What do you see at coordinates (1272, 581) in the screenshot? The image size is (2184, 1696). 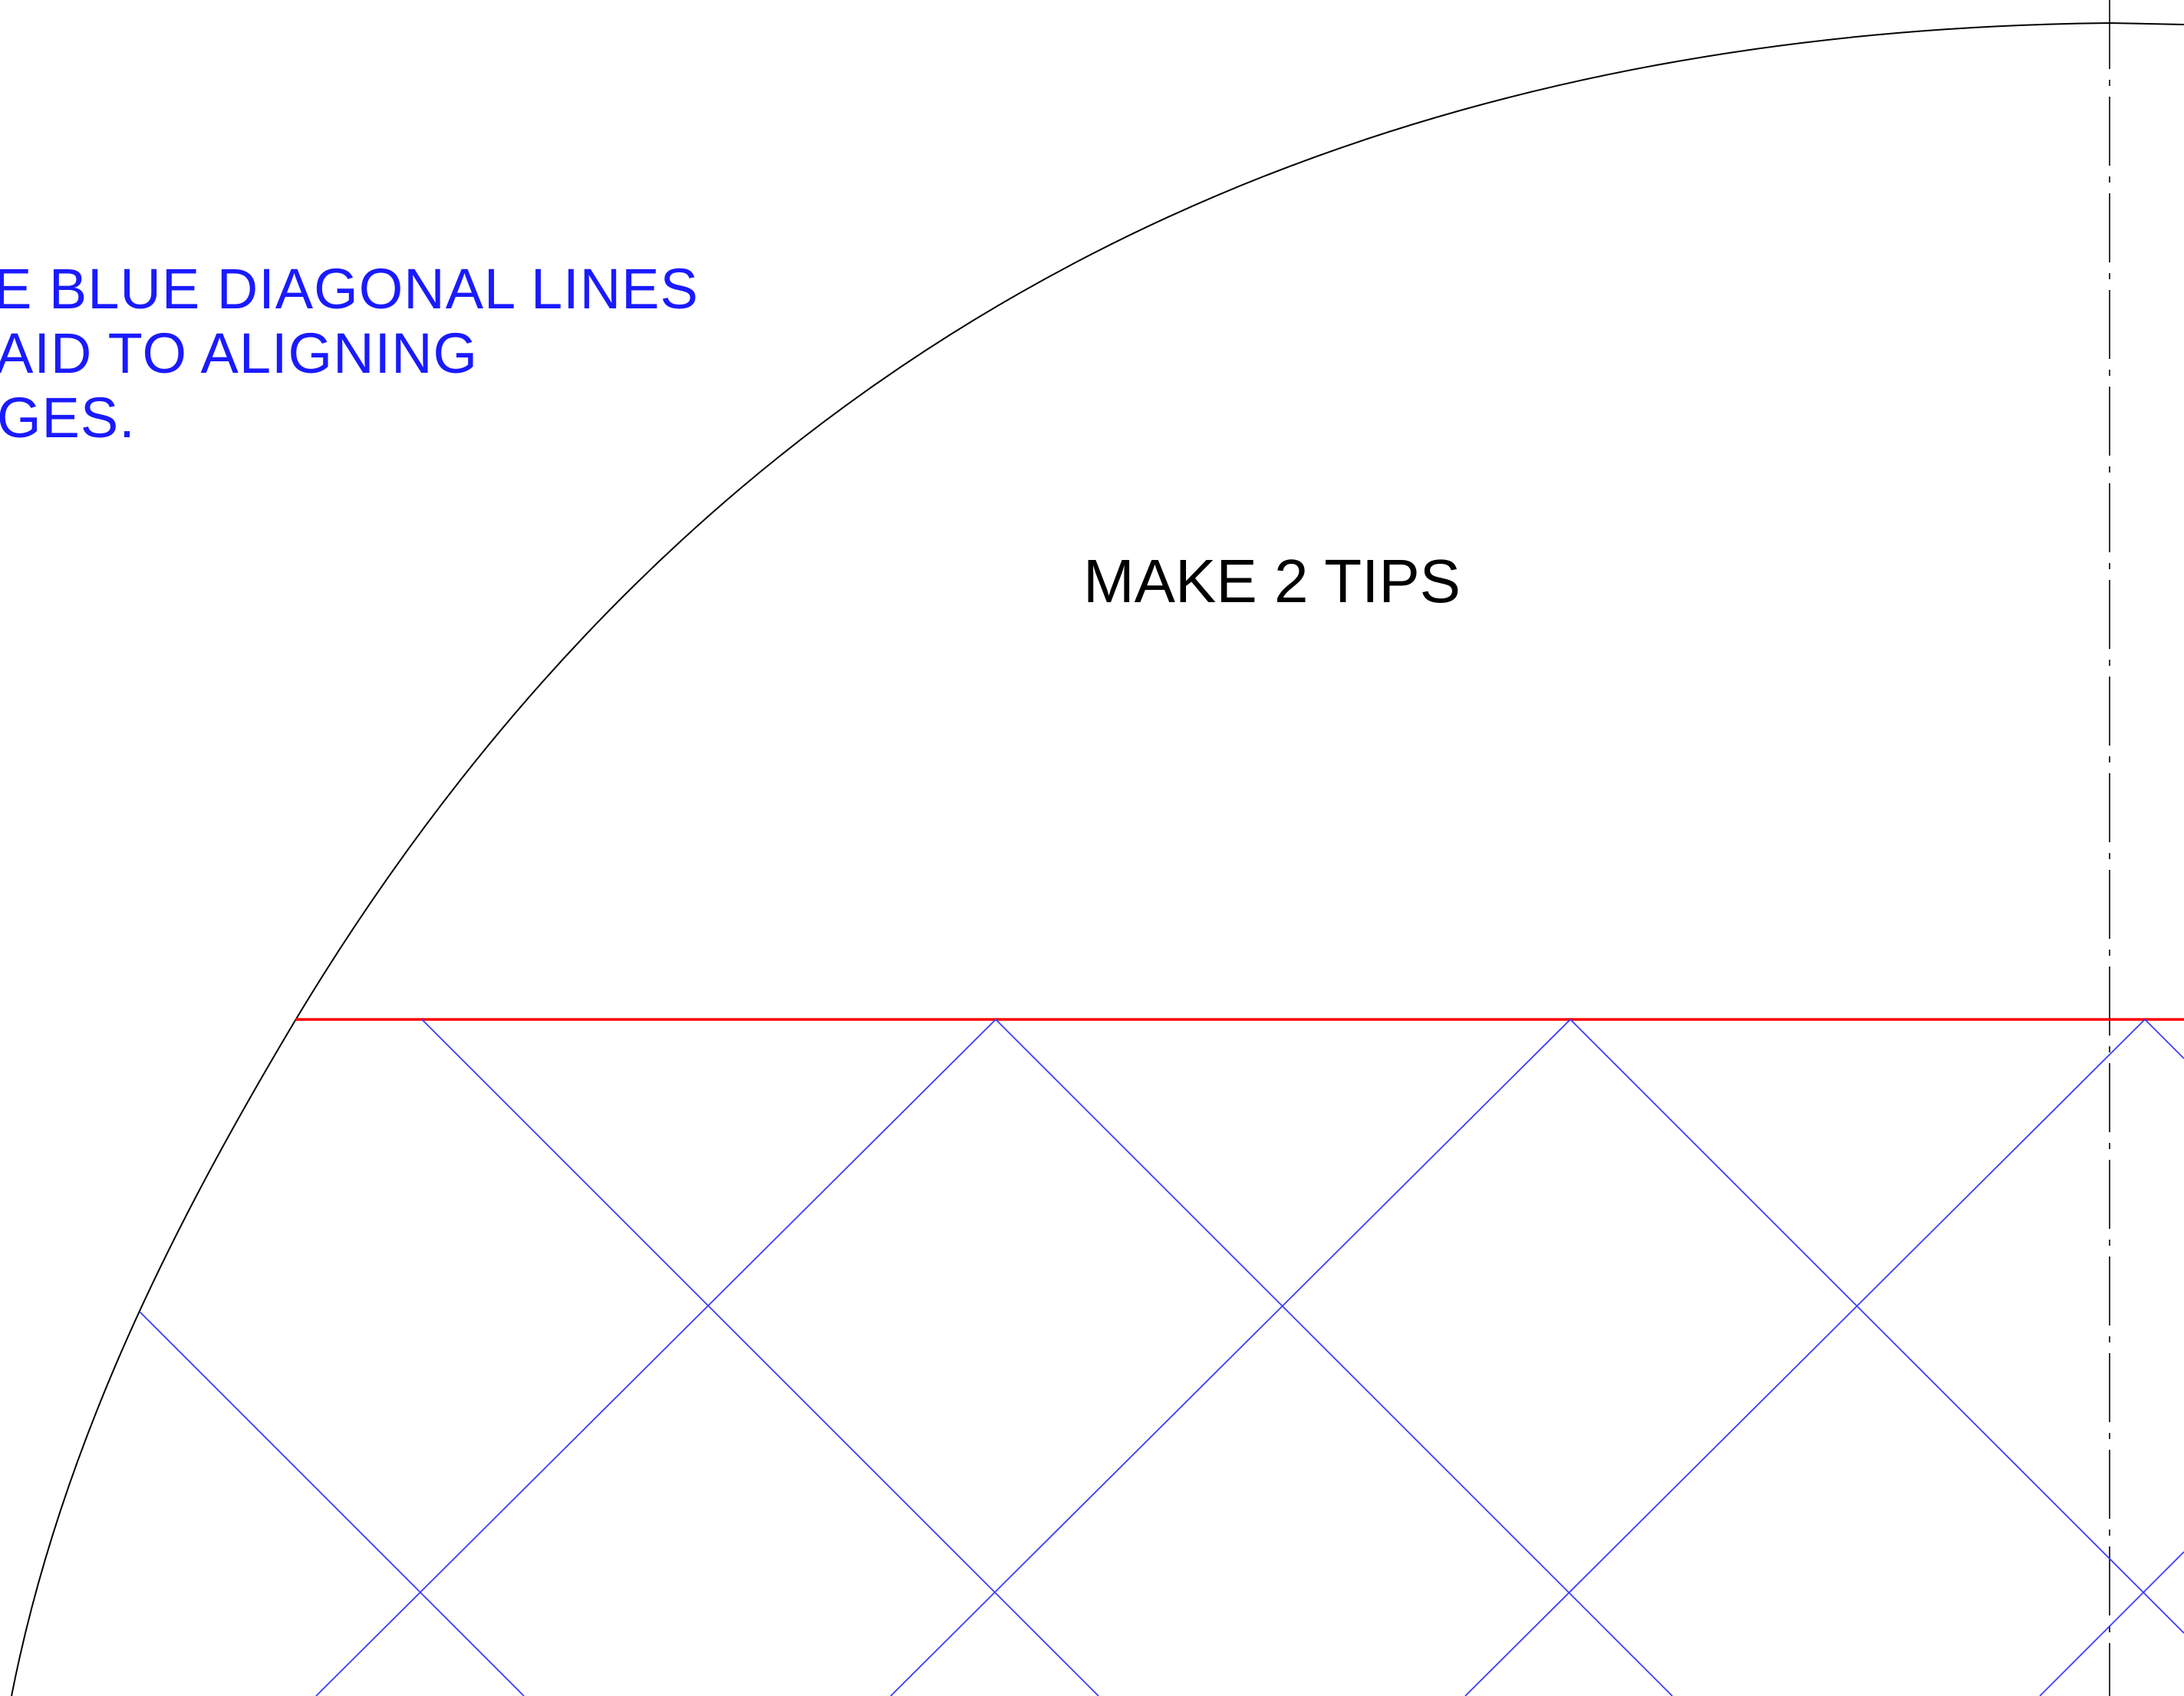 I see `make-tips-label: MAKE 2 TIPS` at bounding box center [1272, 581].